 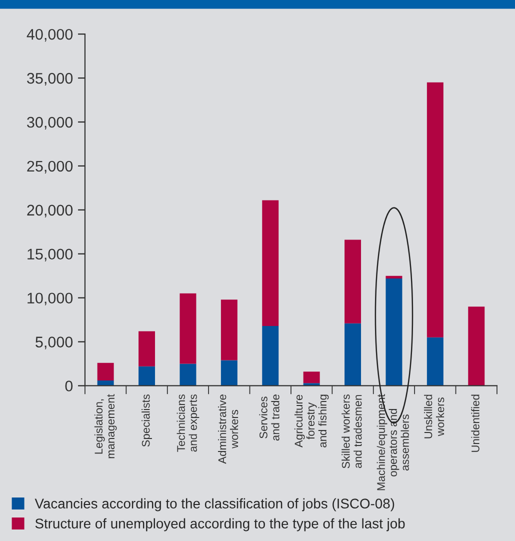 I want to click on x-tick-label: Skilled workers and tradesmen, so click(x=352, y=431).